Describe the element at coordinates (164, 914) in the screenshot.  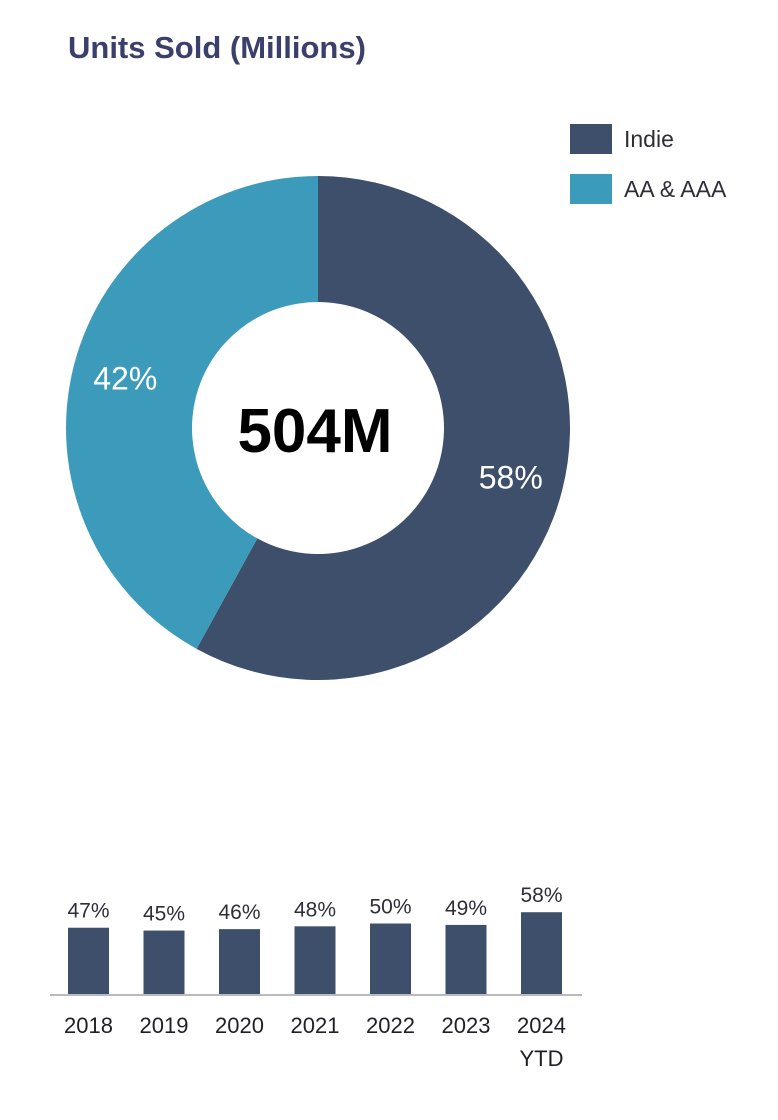
I see `bar-value-label: 45%` at that location.